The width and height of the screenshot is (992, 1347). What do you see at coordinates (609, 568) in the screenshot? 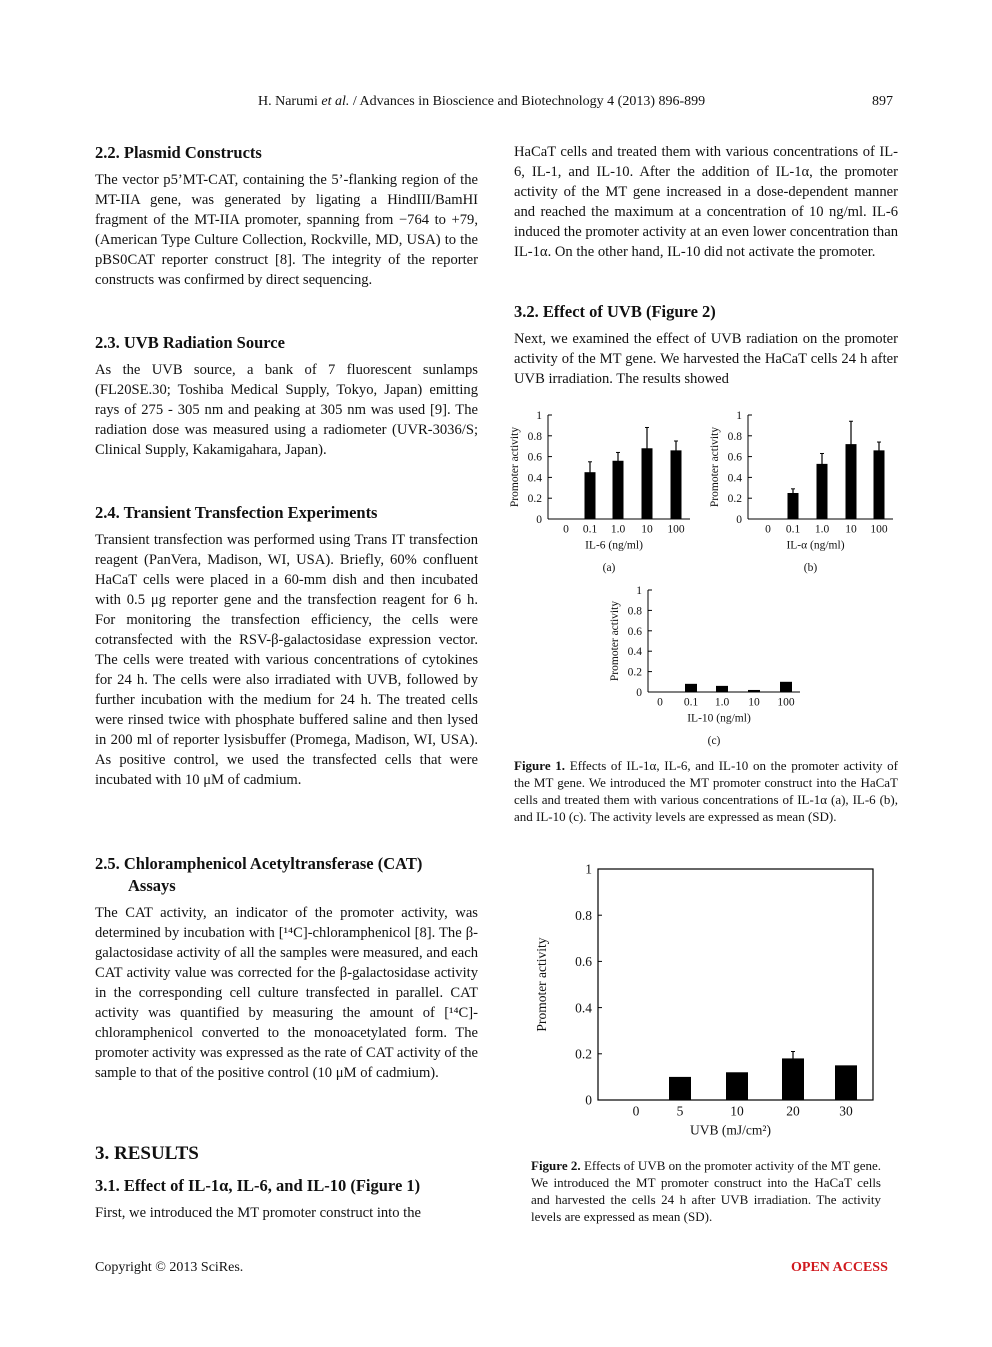
I see `panel-label: (a)` at bounding box center [609, 568].